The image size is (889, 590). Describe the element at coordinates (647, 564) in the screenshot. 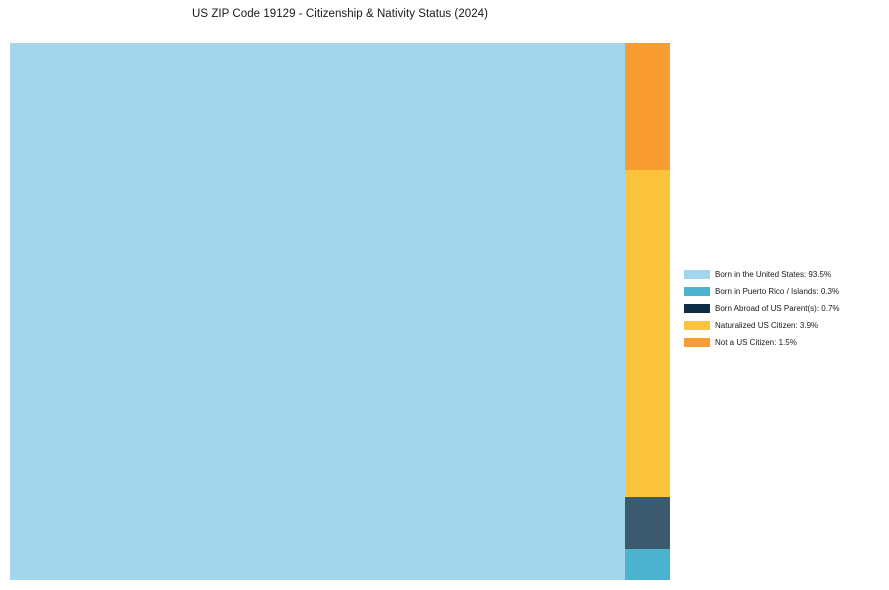

I see `treemap-tile-born-in-puerto-rico-islands` at that location.